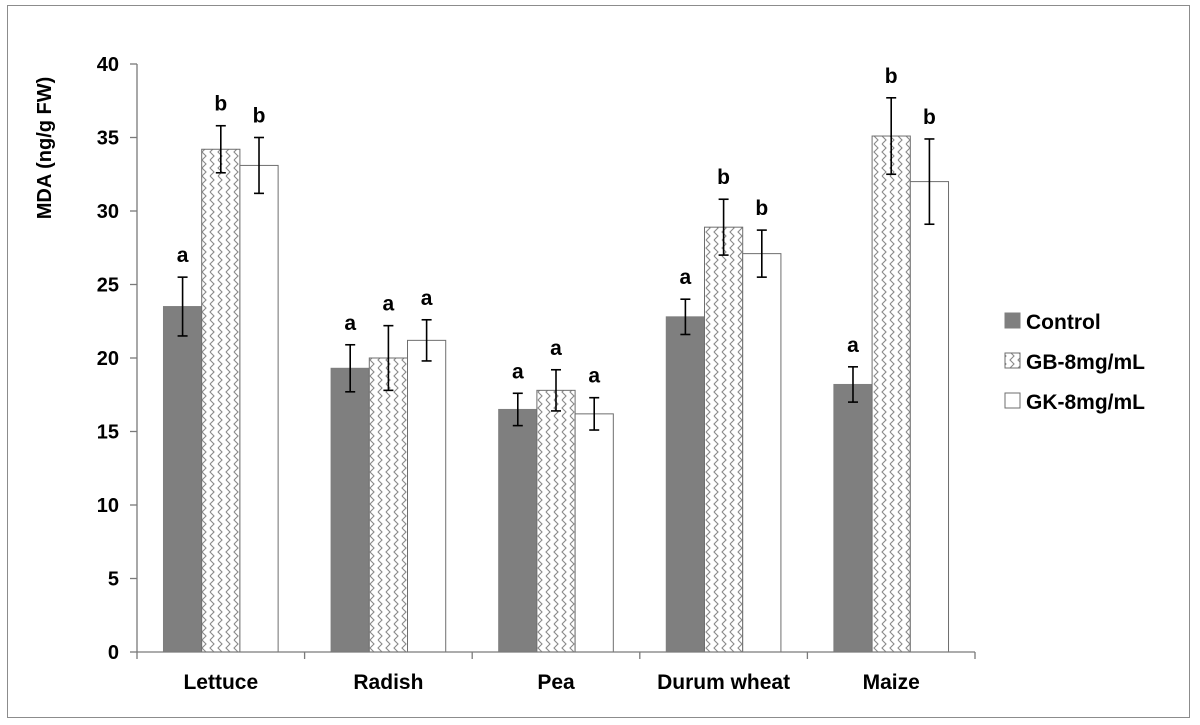  Describe the element at coordinates (1063, 322) in the screenshot. I see `legend-label: Control` at that location.